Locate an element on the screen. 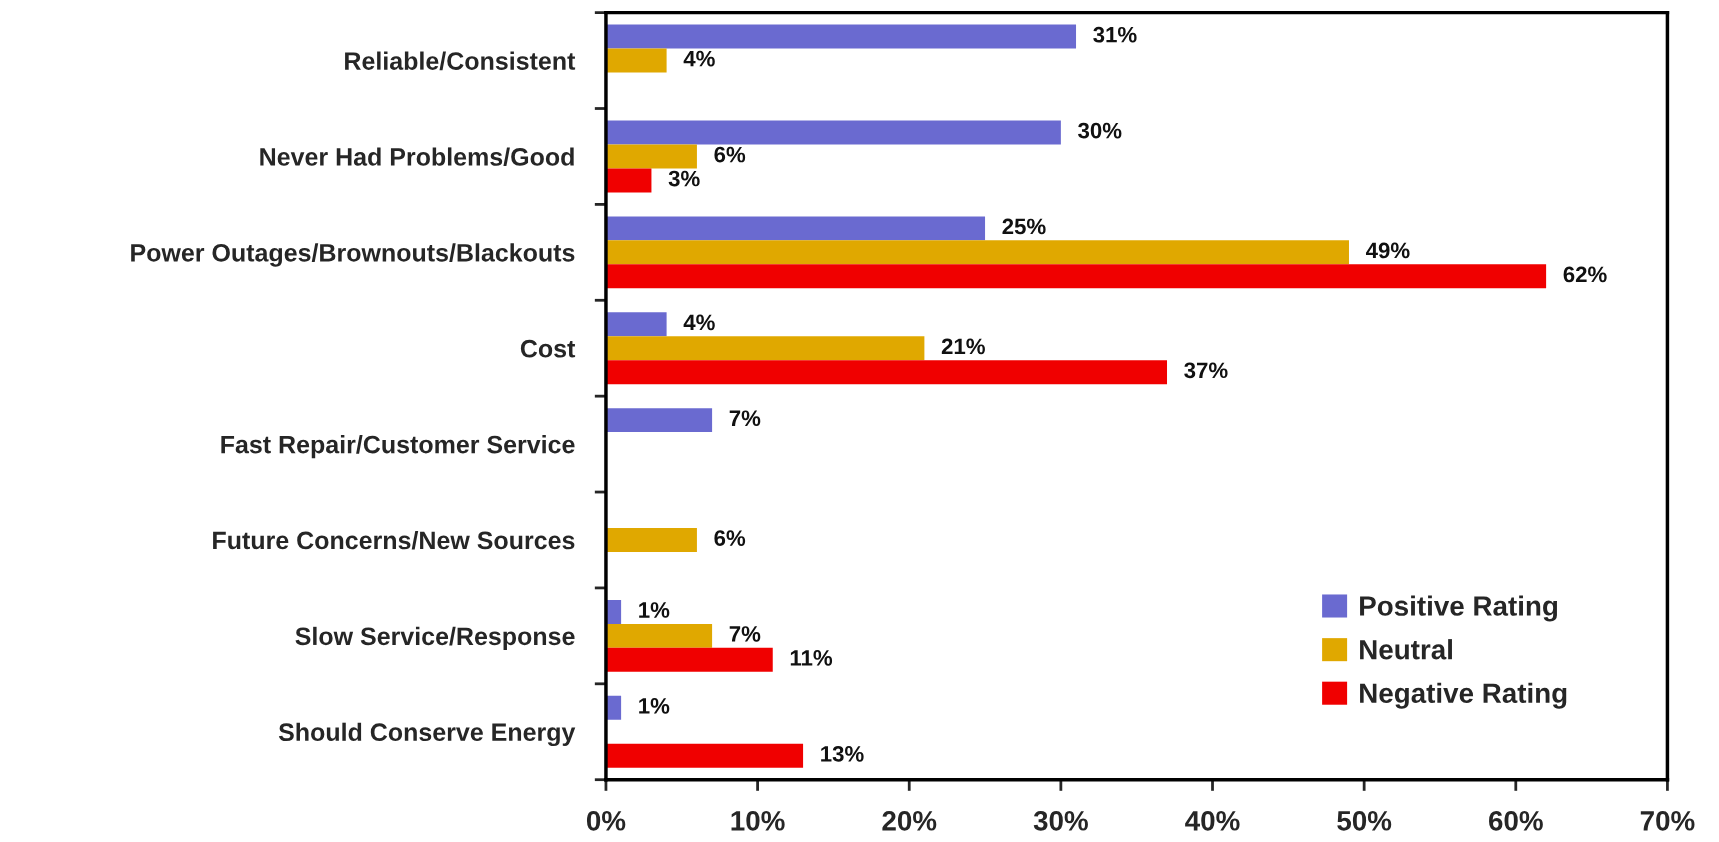  y-tick-label: Never Had Problems/Good is located at coordinates (417, 157).